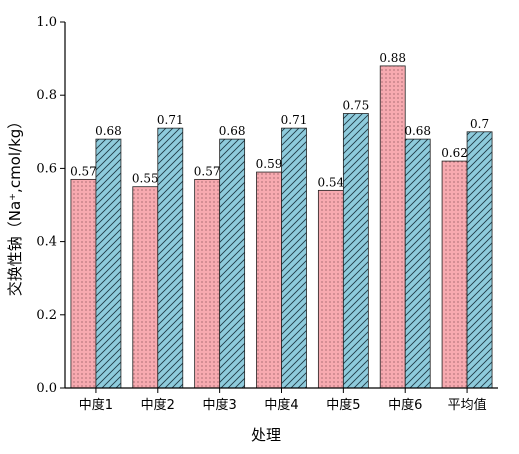 The image size is (519, 454). What do you see at coordinates (46, 95) in the screenshot?
I see `y-tick-label: 0.8` at bounding box center [46, 95].